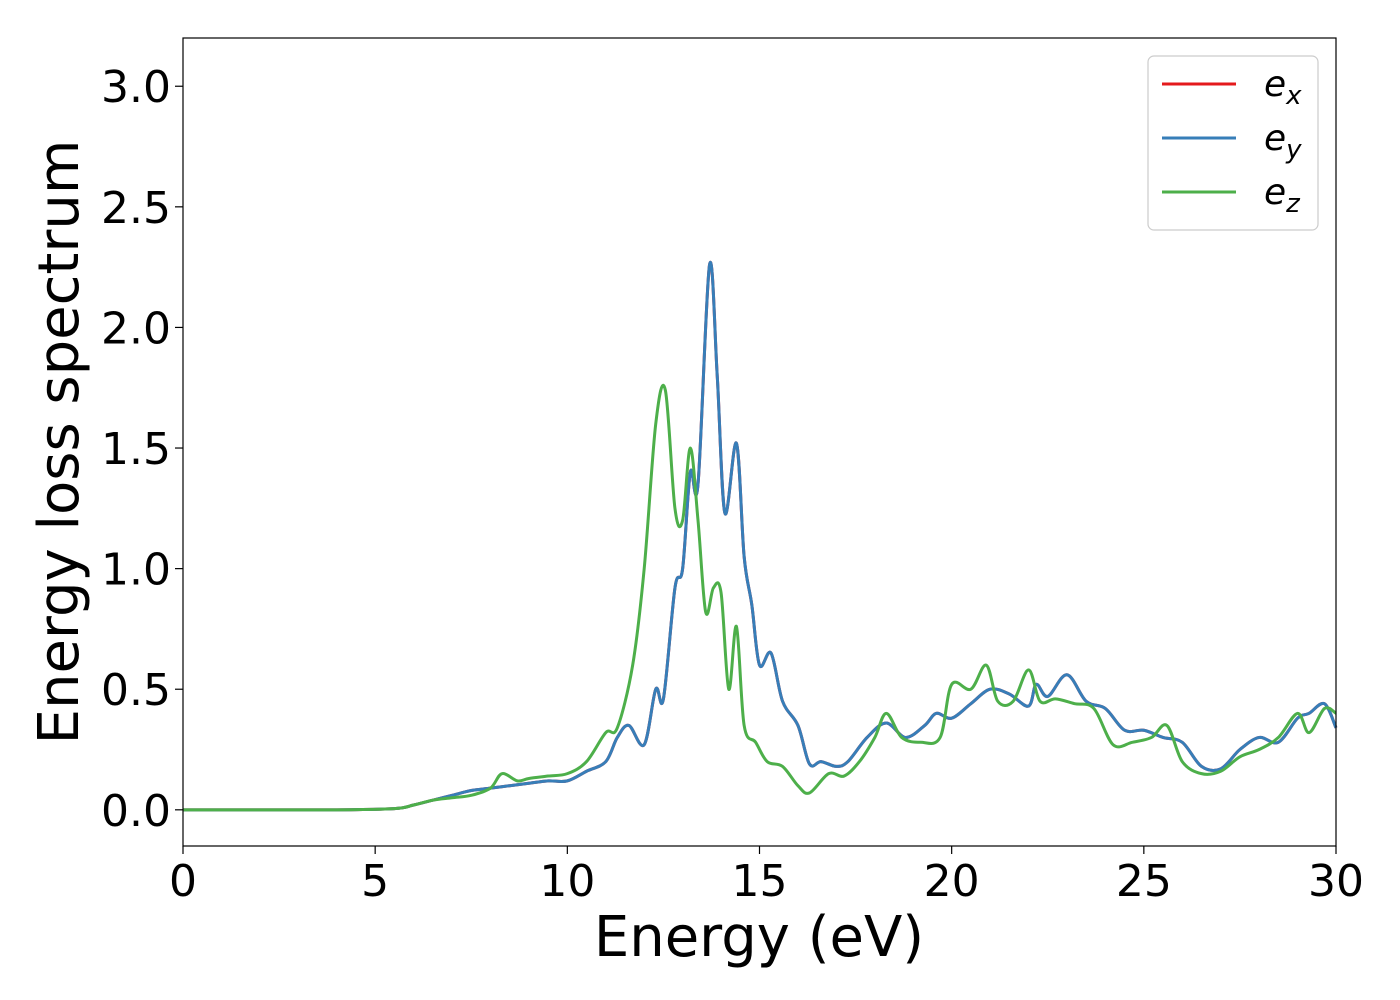 The height and width of the screenshot is (1000, 1400). I want to click on x-axis-label: Energy (eV), so click(759, 937).